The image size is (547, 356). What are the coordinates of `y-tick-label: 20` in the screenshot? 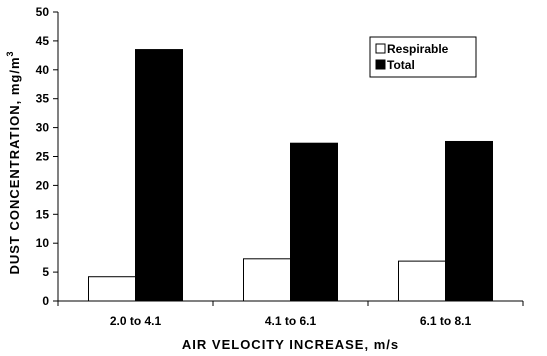 It's located at (43, 185).